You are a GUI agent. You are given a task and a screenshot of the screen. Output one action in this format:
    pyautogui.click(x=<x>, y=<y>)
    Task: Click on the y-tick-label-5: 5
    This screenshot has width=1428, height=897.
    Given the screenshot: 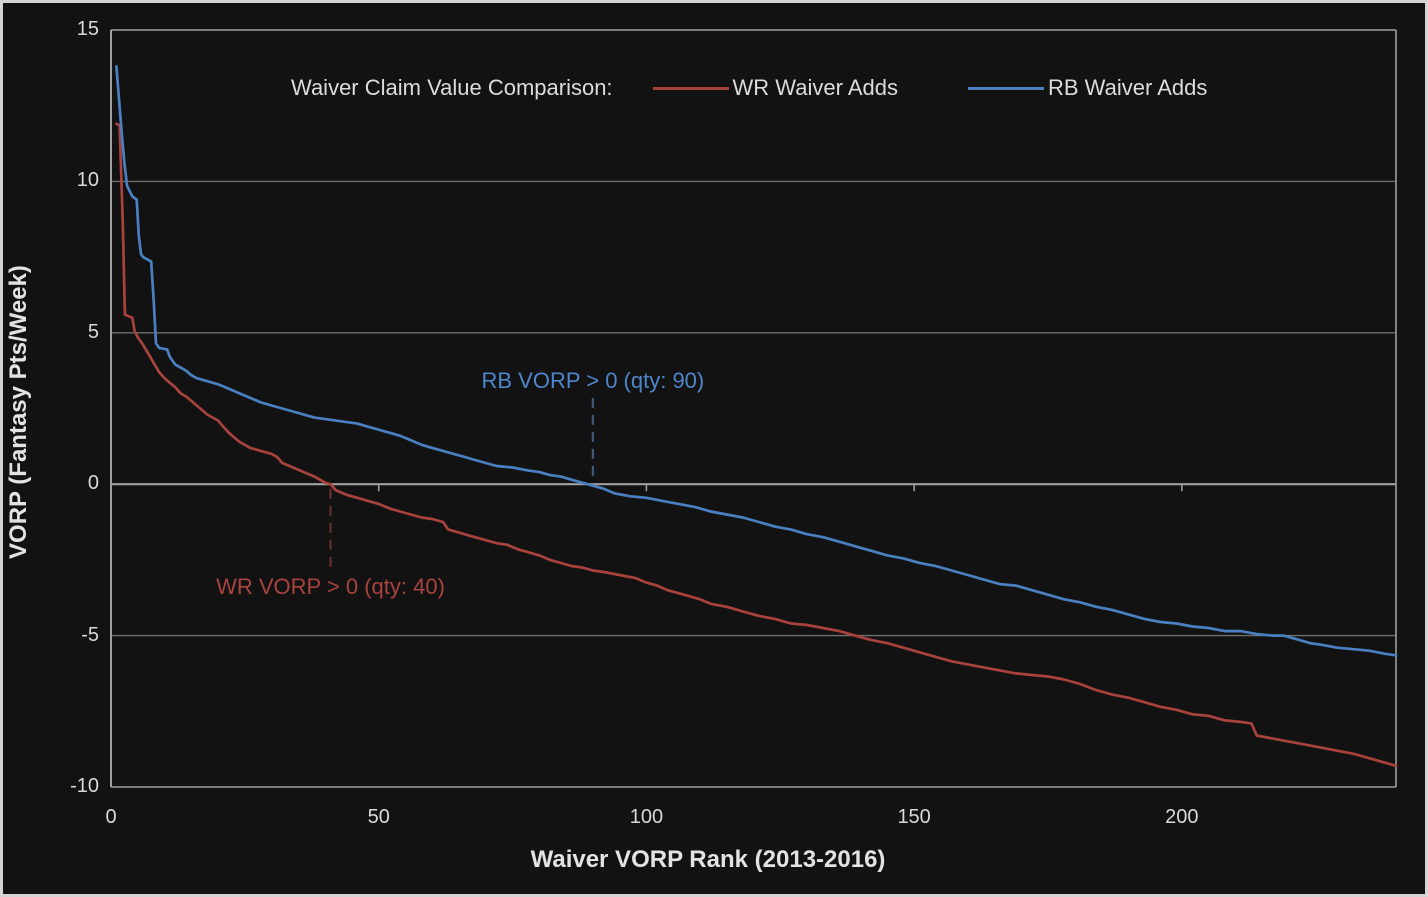 What is the action you would take?
    pyautogui.click(x=93, y=331)
    